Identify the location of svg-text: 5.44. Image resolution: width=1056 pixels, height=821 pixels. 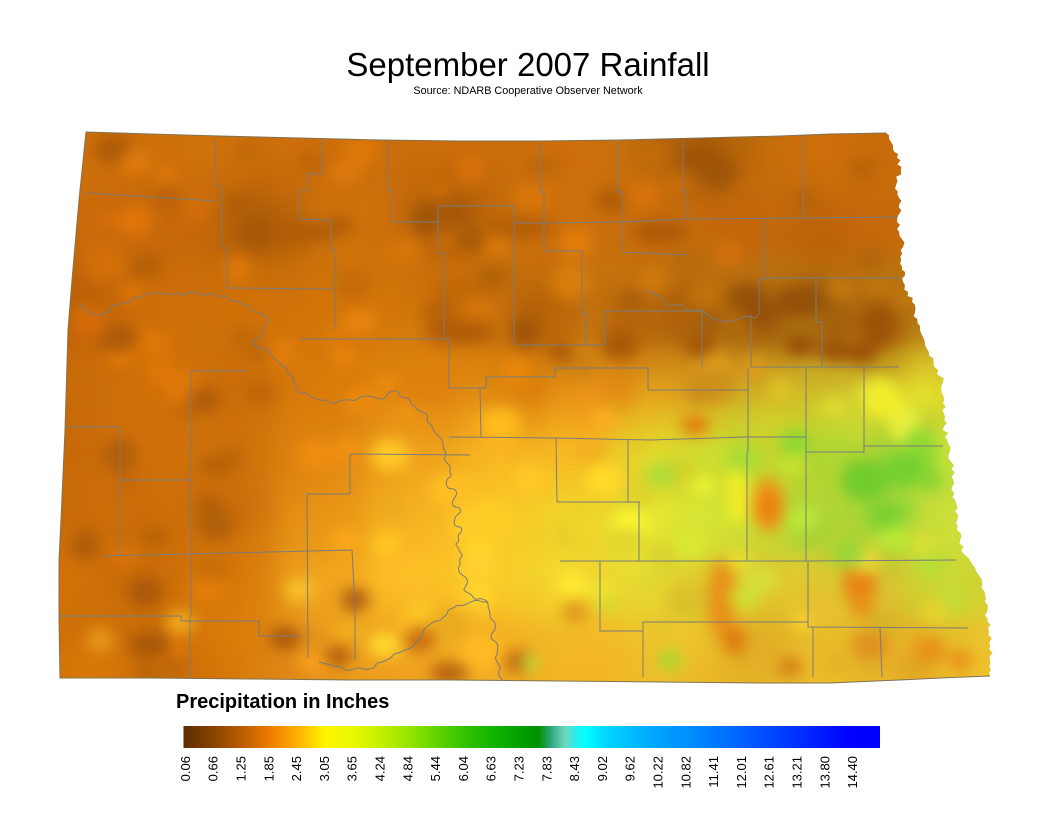
(435, 768).